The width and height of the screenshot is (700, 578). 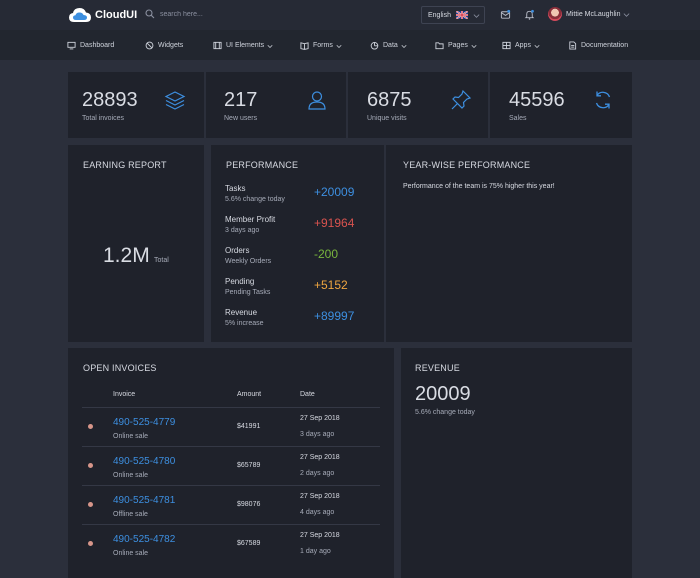 What do you see at coordinates (249, 543) in the screenshot?
I see `invoice-amount: $67589` at bounding box center [249, 543].